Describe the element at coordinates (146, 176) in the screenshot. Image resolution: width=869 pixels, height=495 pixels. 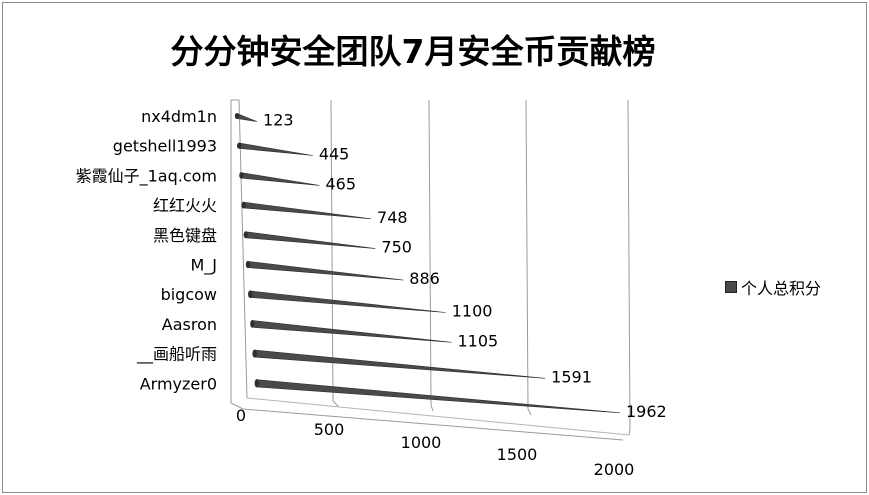
I see `category-label: 紫霞仙子_1aq.com` at that location.